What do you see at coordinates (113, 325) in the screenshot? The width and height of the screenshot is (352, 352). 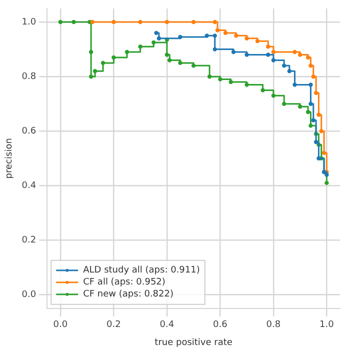 I see `x-tick-label: 0.2` at bounding box center [113, 325].